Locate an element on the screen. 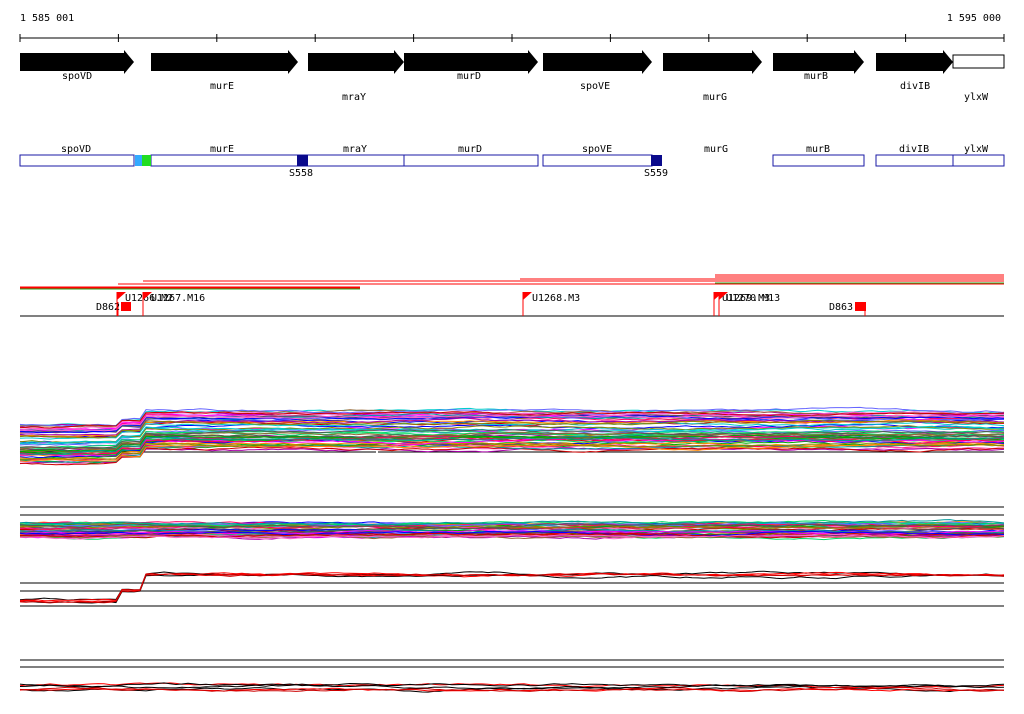  gene-arrow-track: spoVD murE mraY murD spoVE murG murB divIB ylxW is located at coordinates (512, 76).